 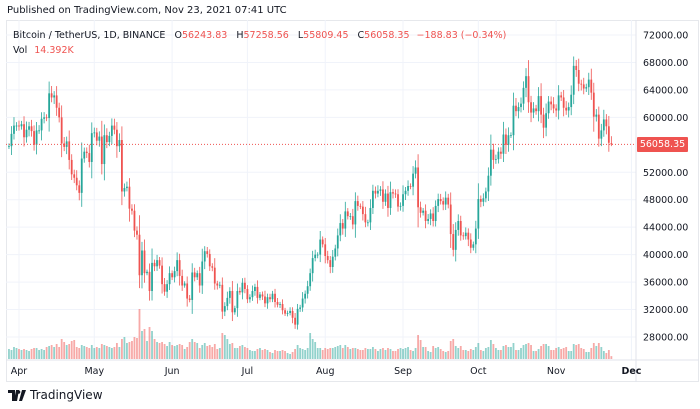 What do you see at coordinates (665, 228) in the screenshot?
I see `price-tick-label: 44000.00` at bounding box center [665, 228].